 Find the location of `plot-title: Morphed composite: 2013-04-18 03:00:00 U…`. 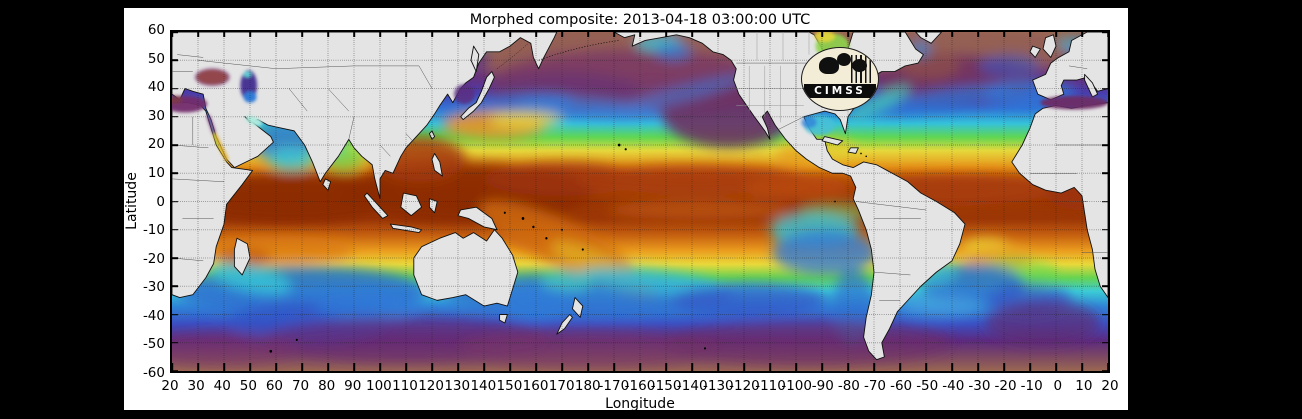

plot-title: Morphed composite: 2013-04-18 03:00:00 U… is located at coordinates (640, 20).